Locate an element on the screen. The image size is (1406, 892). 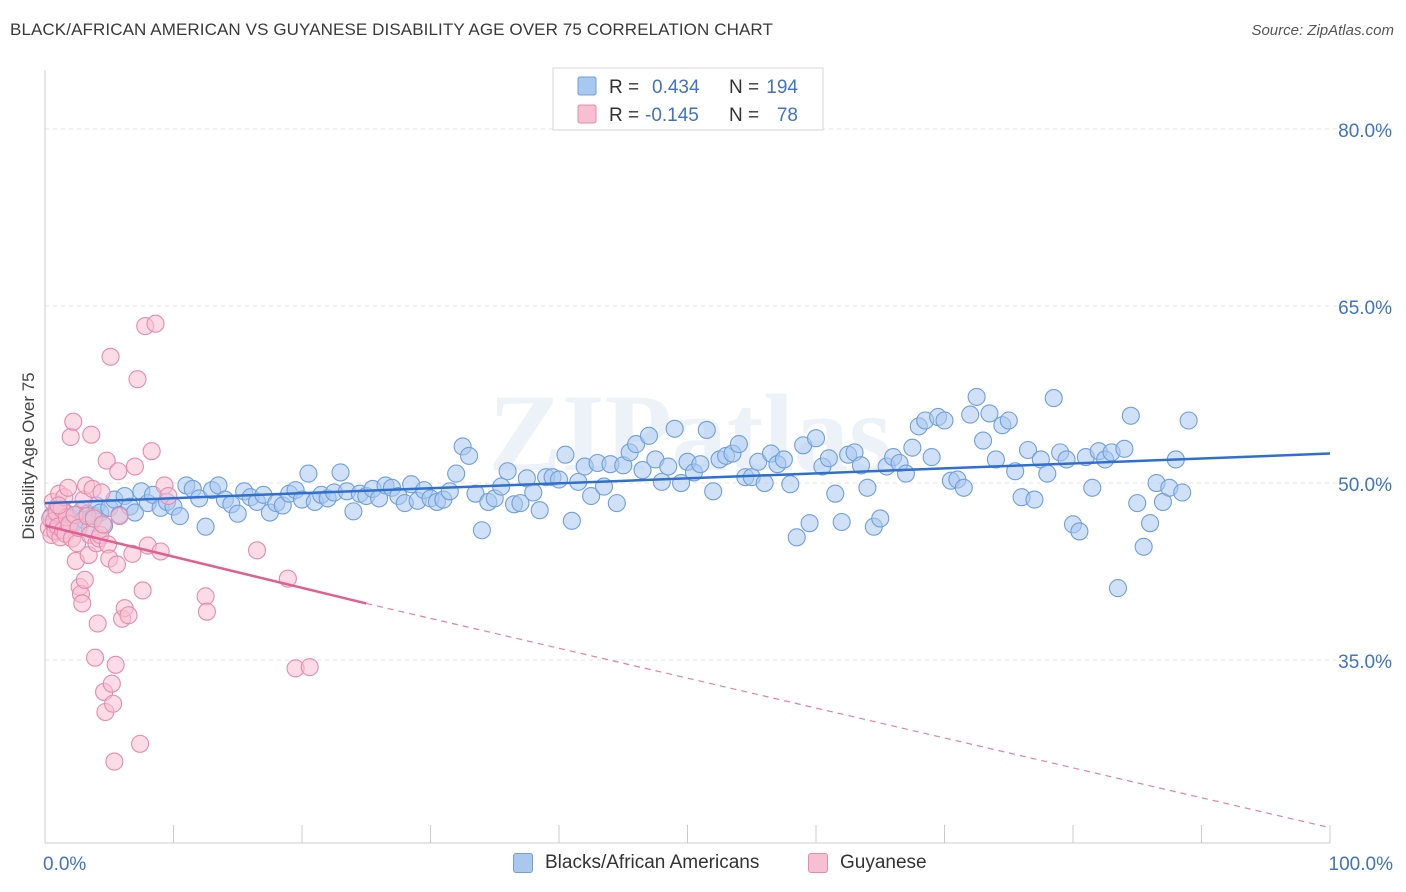
y-tick-label: 80.0% is located at coordinates (1365, 131).